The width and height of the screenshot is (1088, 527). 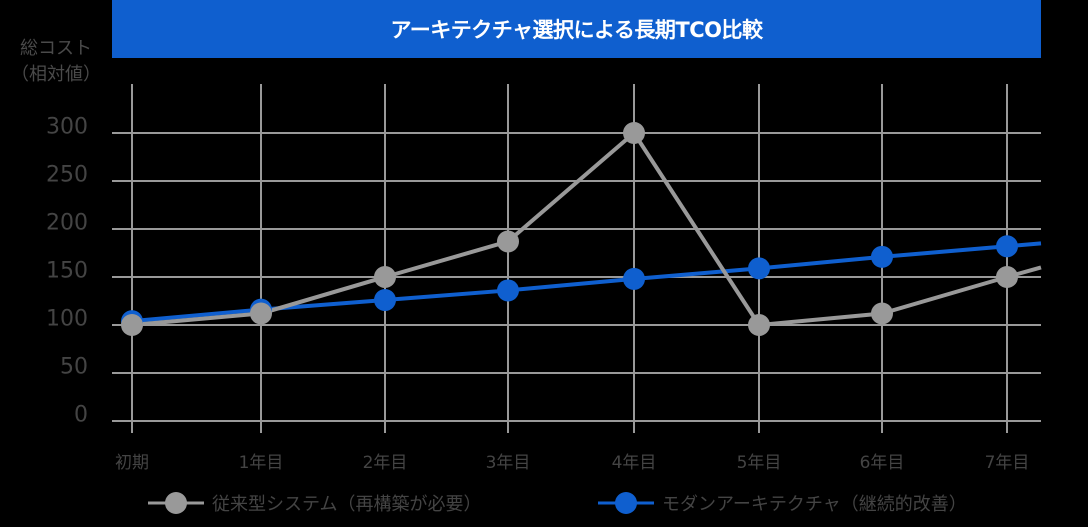 I want to click on legend-marker-blue-circle-icon, so click(x=626, y=503).